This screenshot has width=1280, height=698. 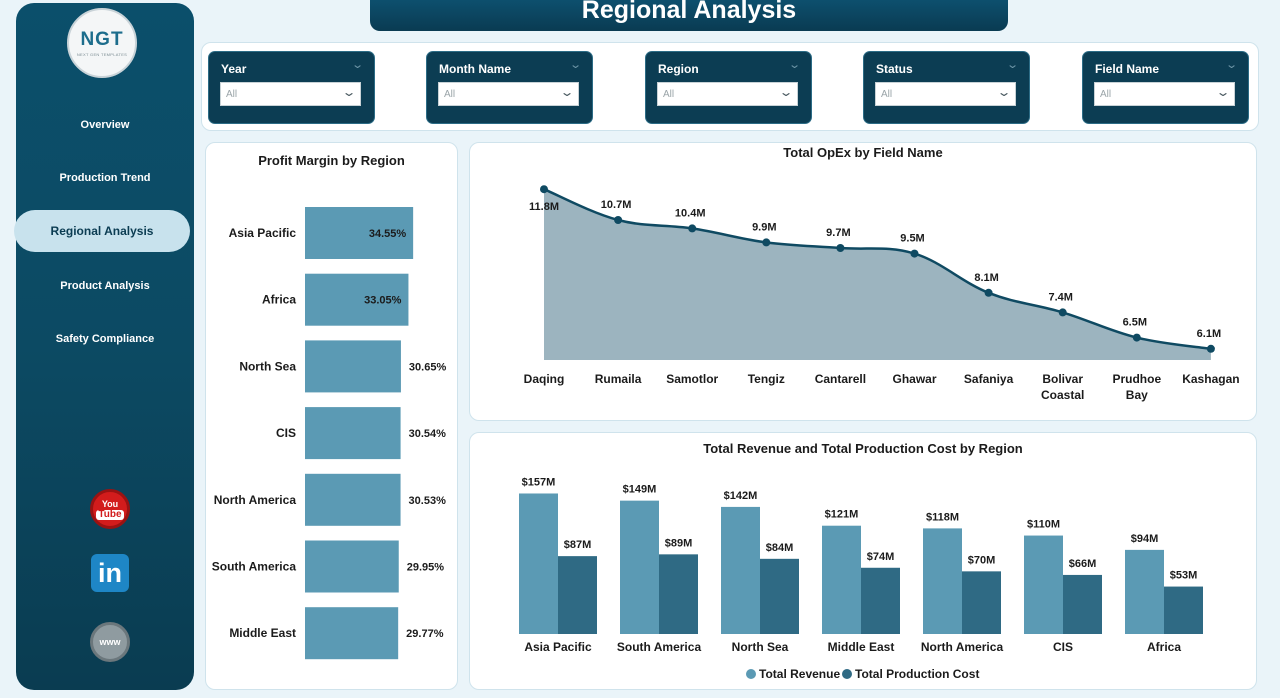 What do you see at coordinates (105, 125) in the screenshot?
I see `nav-item-overview: Overview` at bounding box center [105, 125].